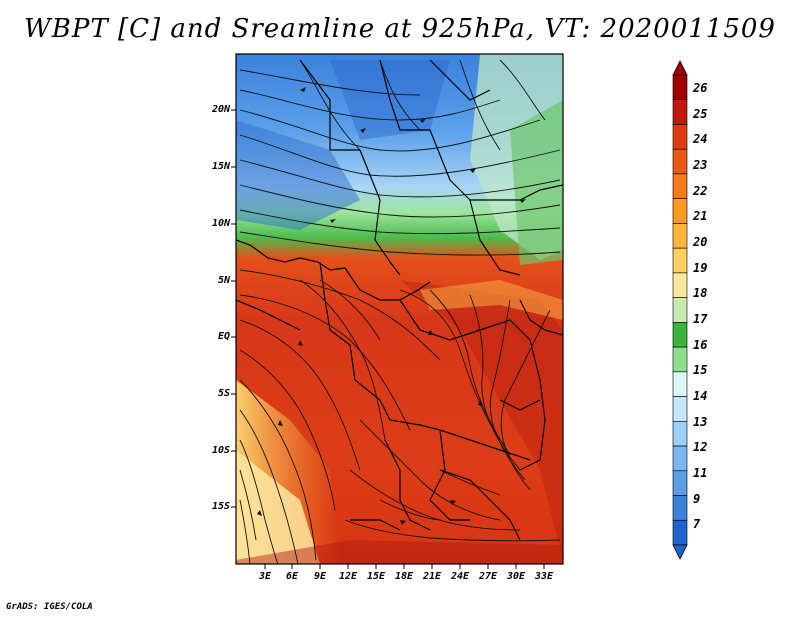 The height and width of the screenshot is (618, 800). Describe the element at coordinates (700, 268) in the screenshot. I see `colorbar-label: 19` at that location.